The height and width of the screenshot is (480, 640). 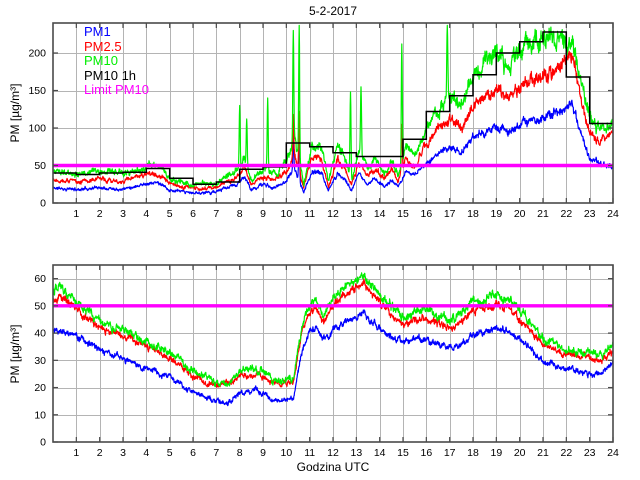 I want to click on legend-item-pm10: PM10, so click(x=101, y=61).